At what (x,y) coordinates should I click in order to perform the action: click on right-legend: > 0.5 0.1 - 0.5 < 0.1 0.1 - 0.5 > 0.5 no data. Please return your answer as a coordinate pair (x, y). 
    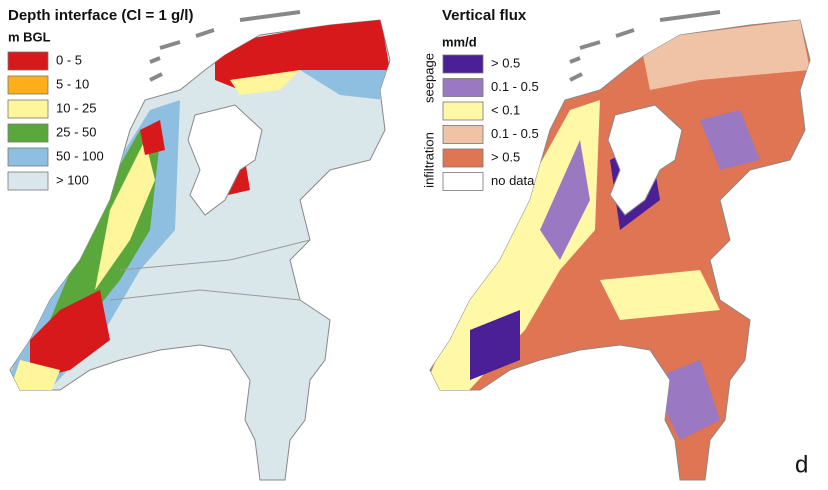
    Looking at the image, I should click on (490, 122).